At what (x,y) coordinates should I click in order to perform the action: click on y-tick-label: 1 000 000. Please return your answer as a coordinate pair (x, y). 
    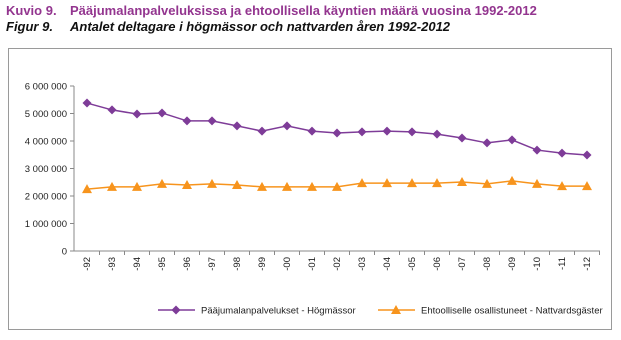
    Looking at the image, I should click on (46, 224).